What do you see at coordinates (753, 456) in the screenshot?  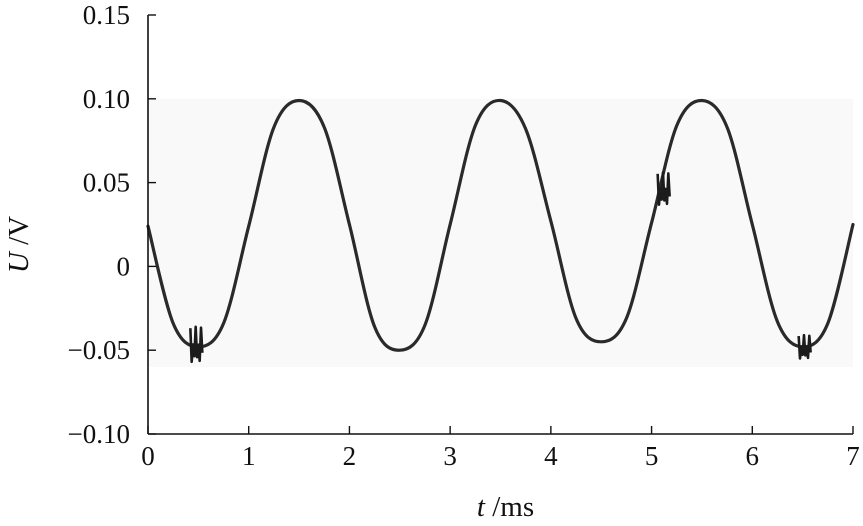 I see `x-tick-label: 6` at bounding box center [753, 456].